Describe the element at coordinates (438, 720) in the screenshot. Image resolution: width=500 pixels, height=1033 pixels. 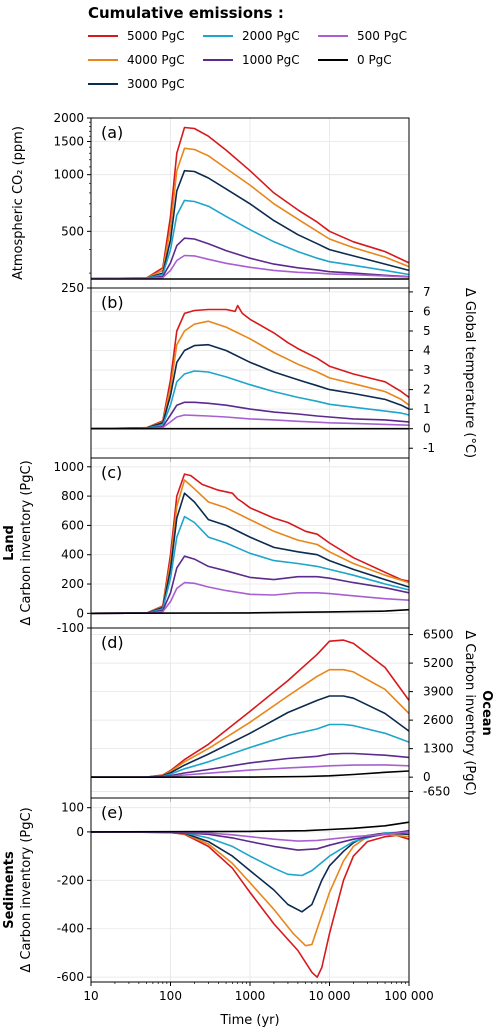
I see `y-tick-label: 2600` at that location.